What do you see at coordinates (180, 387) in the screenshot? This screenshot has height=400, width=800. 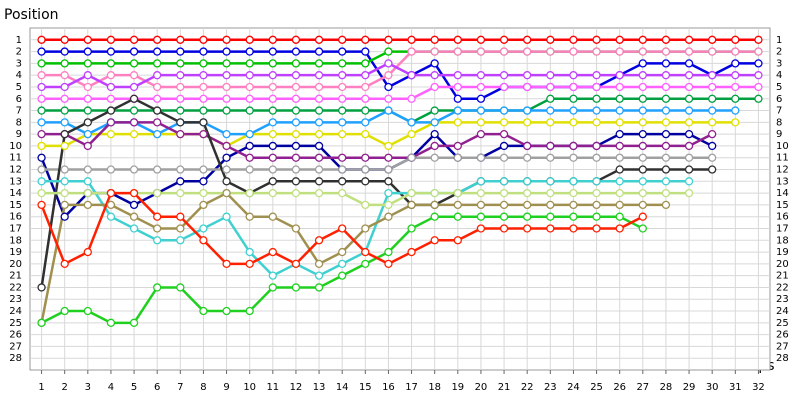 I see `x-tick-label: 7` at bounding box center [180, 387].